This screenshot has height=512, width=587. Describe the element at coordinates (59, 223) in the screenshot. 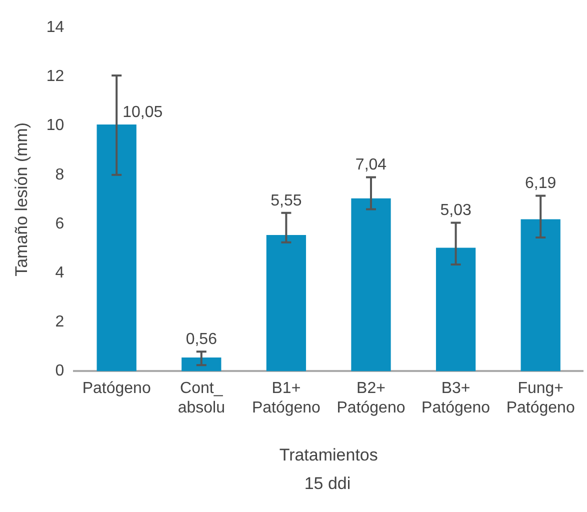

I see `y-tick-label: 6` at that location.